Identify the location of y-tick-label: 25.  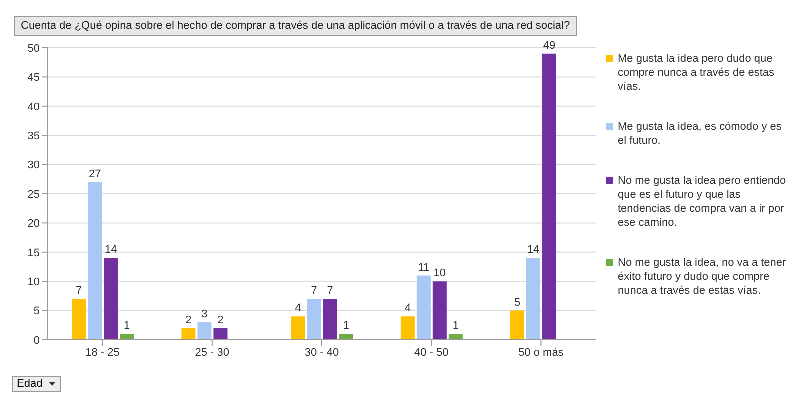
(34, 194).